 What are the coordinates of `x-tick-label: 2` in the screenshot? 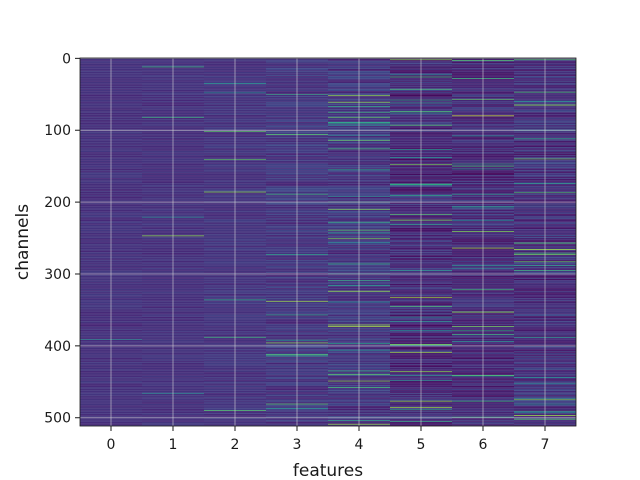 It's located at (235, 445).